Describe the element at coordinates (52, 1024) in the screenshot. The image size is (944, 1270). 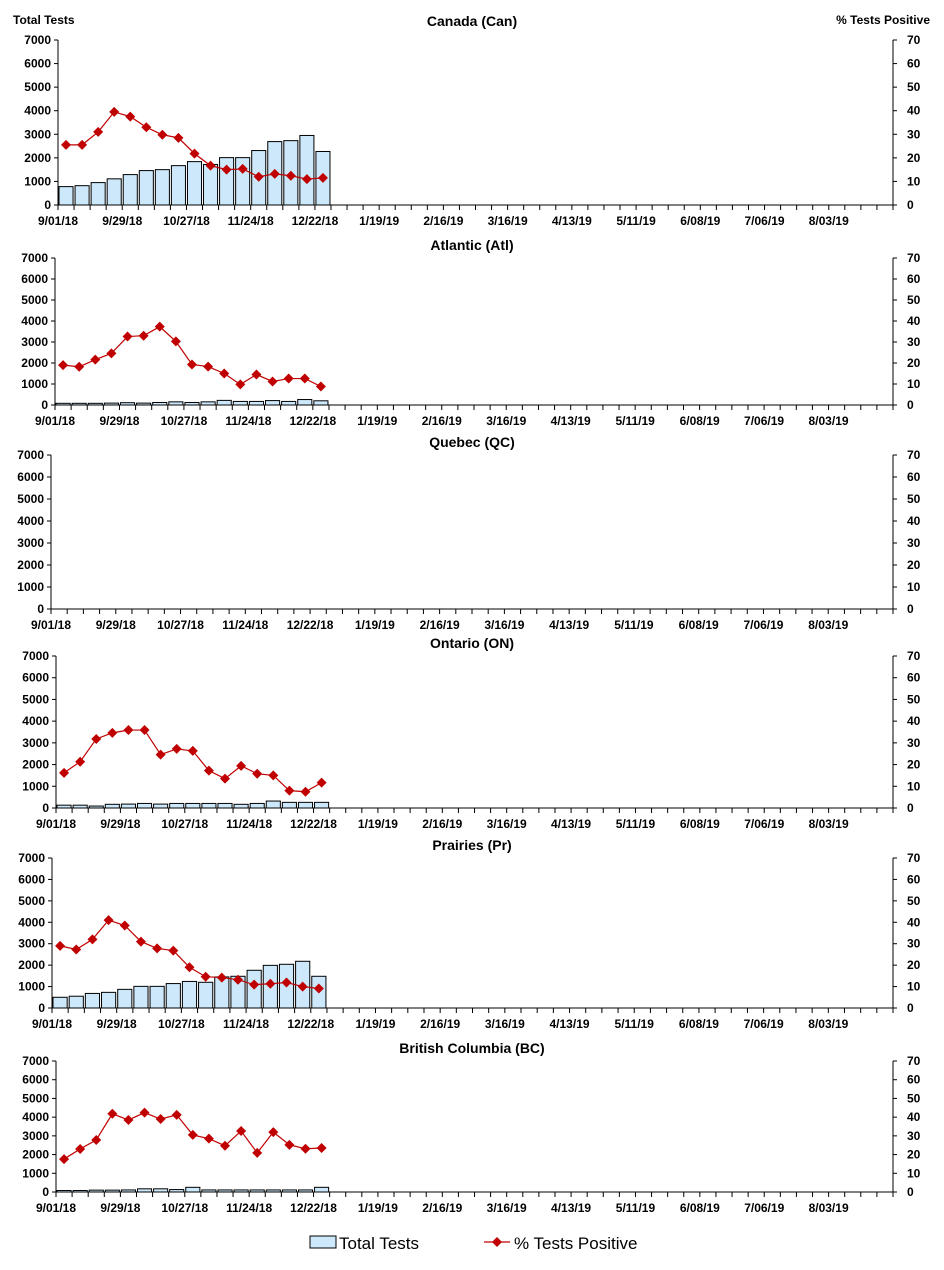
I see `x-tick-label: 9/01/18` at that location.